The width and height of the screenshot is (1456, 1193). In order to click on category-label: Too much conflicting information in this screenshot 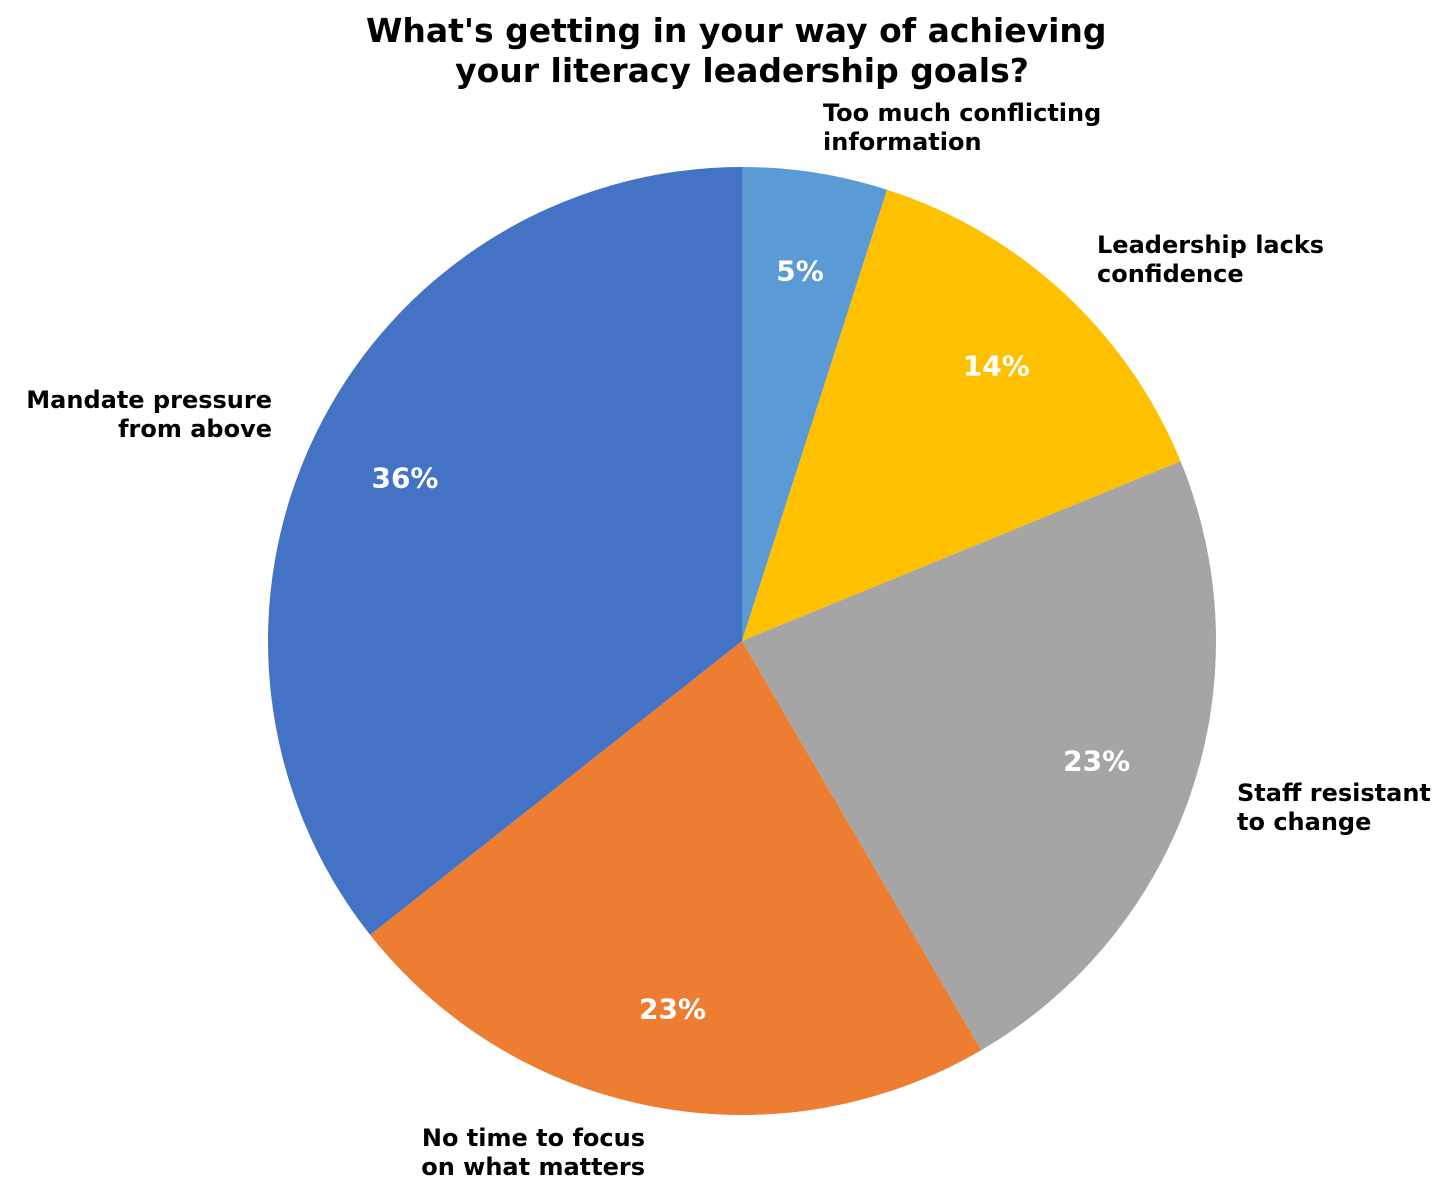, I will do `click(962, 127)`.